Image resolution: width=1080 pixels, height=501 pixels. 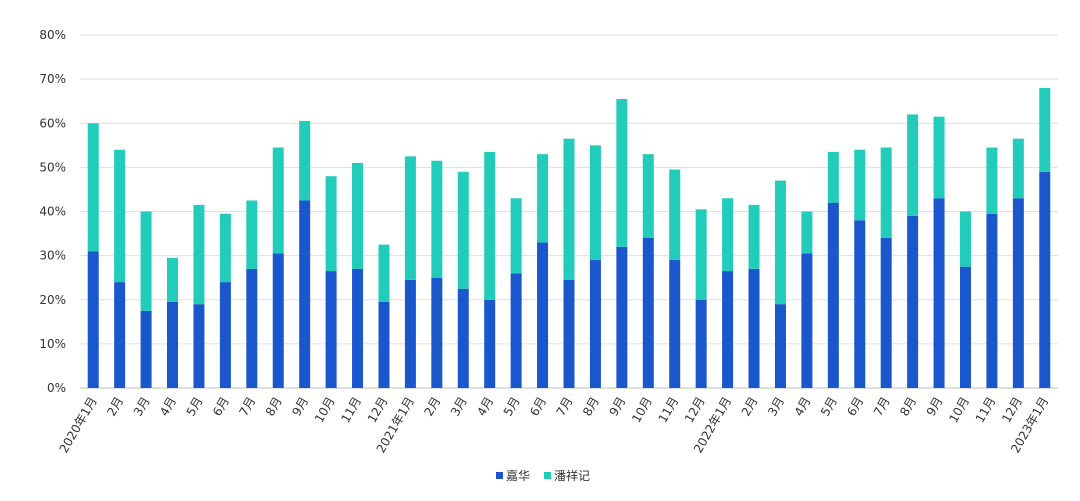 I want to click on x-tick-label: 3月, so click(x=142, y=407).